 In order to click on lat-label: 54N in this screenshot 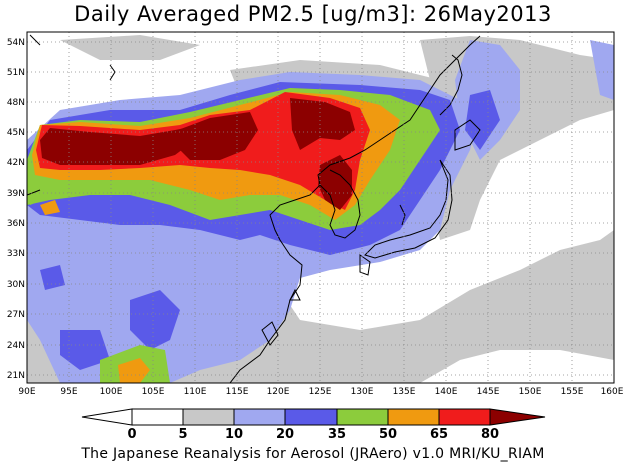, I will do `click(16, 43)`.